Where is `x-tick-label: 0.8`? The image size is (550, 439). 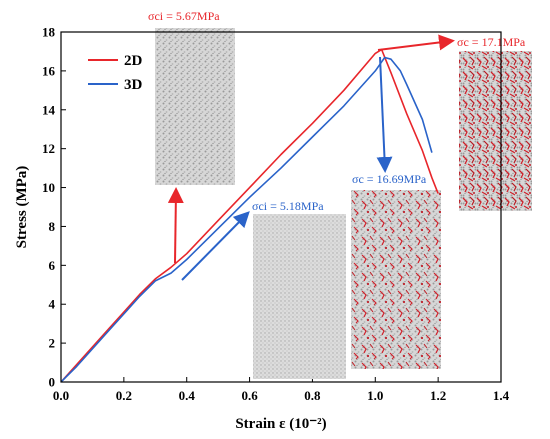 x-tick-label: 0.8 is located at coordinates (312, 395).